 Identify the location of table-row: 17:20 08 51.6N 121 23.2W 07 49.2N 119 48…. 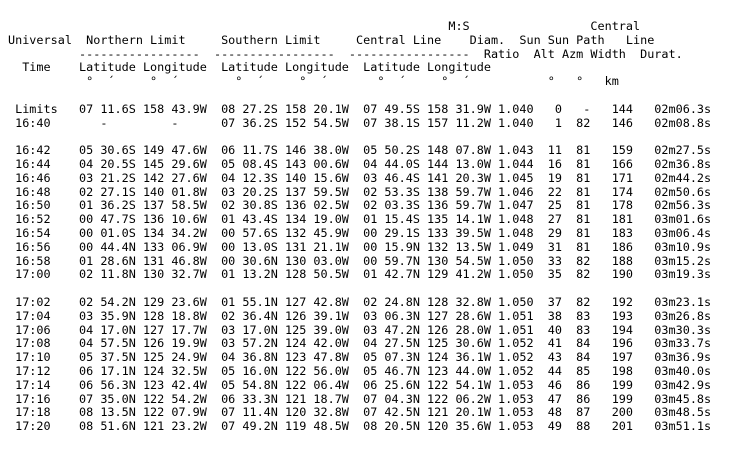
(360, 426).